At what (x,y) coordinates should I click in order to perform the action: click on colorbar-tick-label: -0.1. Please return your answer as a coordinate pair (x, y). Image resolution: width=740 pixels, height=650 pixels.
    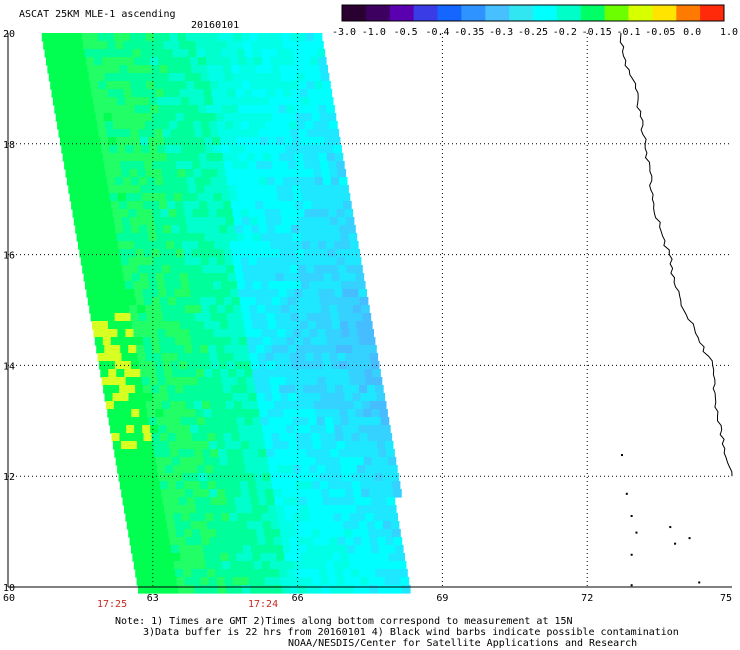
    Looking at the image, I should click on (628, 32).